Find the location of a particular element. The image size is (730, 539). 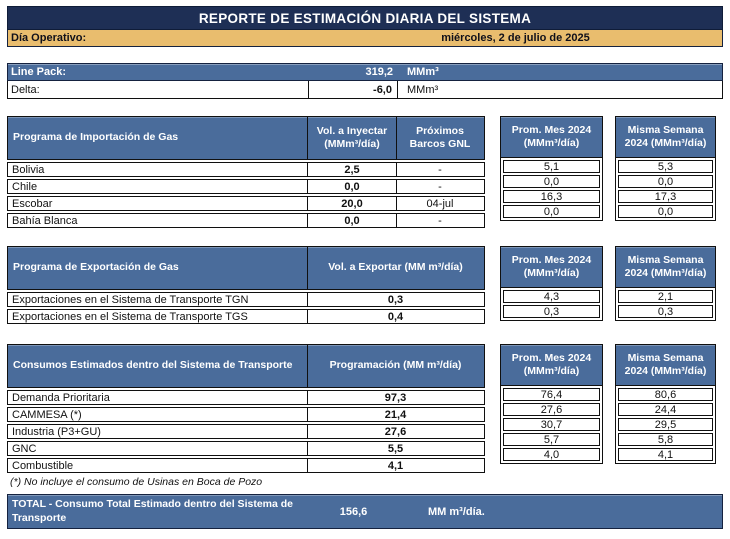

table-row: GNC 5,5 is located at coordinates (246, 448).